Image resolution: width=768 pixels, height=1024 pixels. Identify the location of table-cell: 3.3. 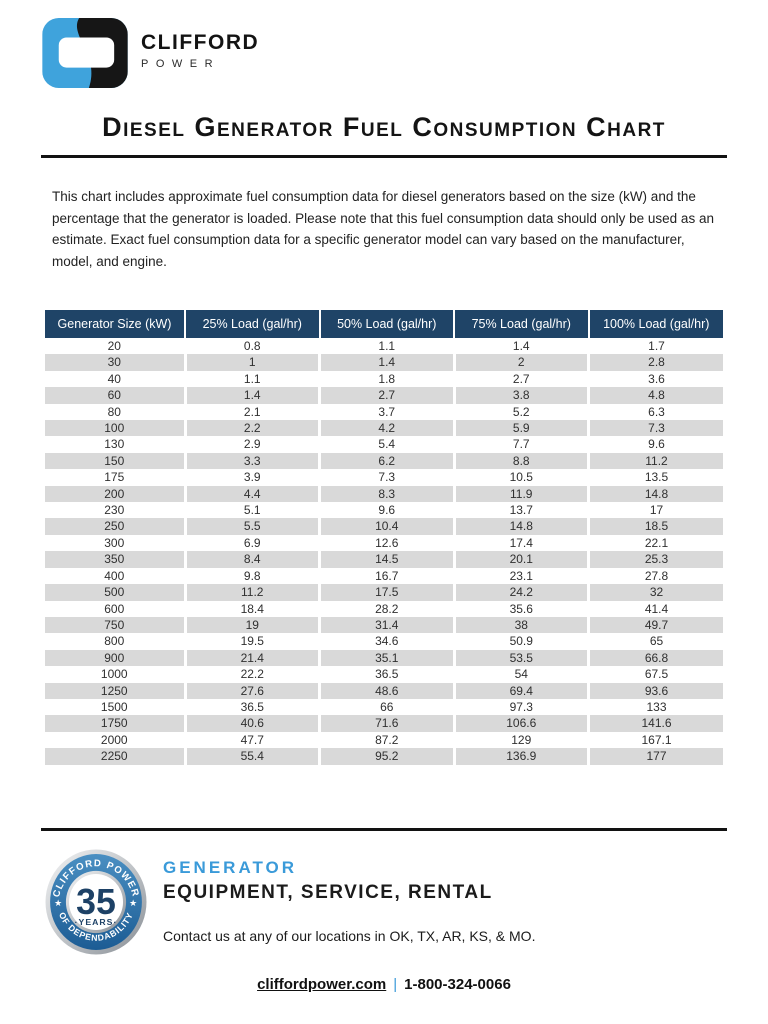
(251, 461).